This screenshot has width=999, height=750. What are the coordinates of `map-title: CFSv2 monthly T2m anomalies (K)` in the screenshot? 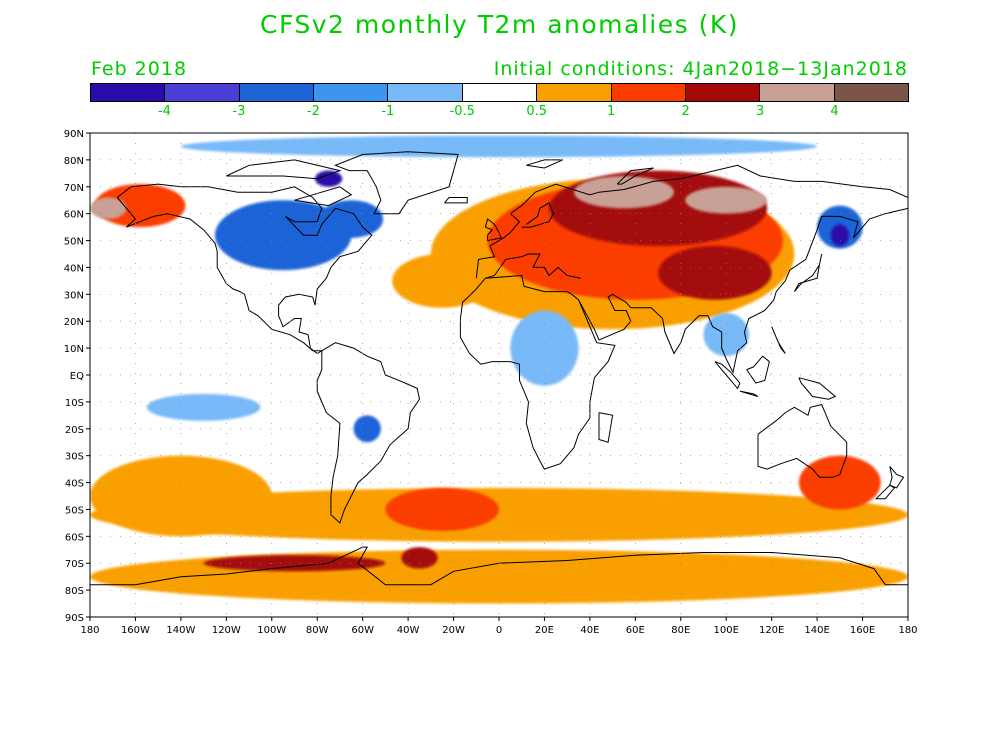 It's located at (499, 24).